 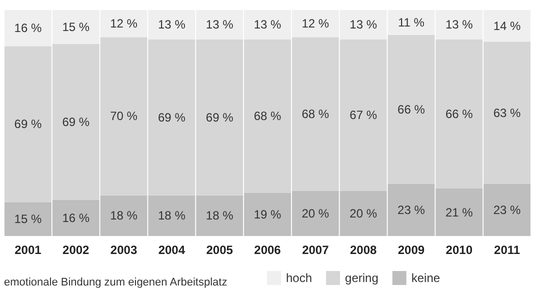 What do you see at coordinates (116, 282) in the screenshot?
I see `legend-title: emotionale Bindung zum eigenen Arbeitsplatz` at bounding box center [116, 282].